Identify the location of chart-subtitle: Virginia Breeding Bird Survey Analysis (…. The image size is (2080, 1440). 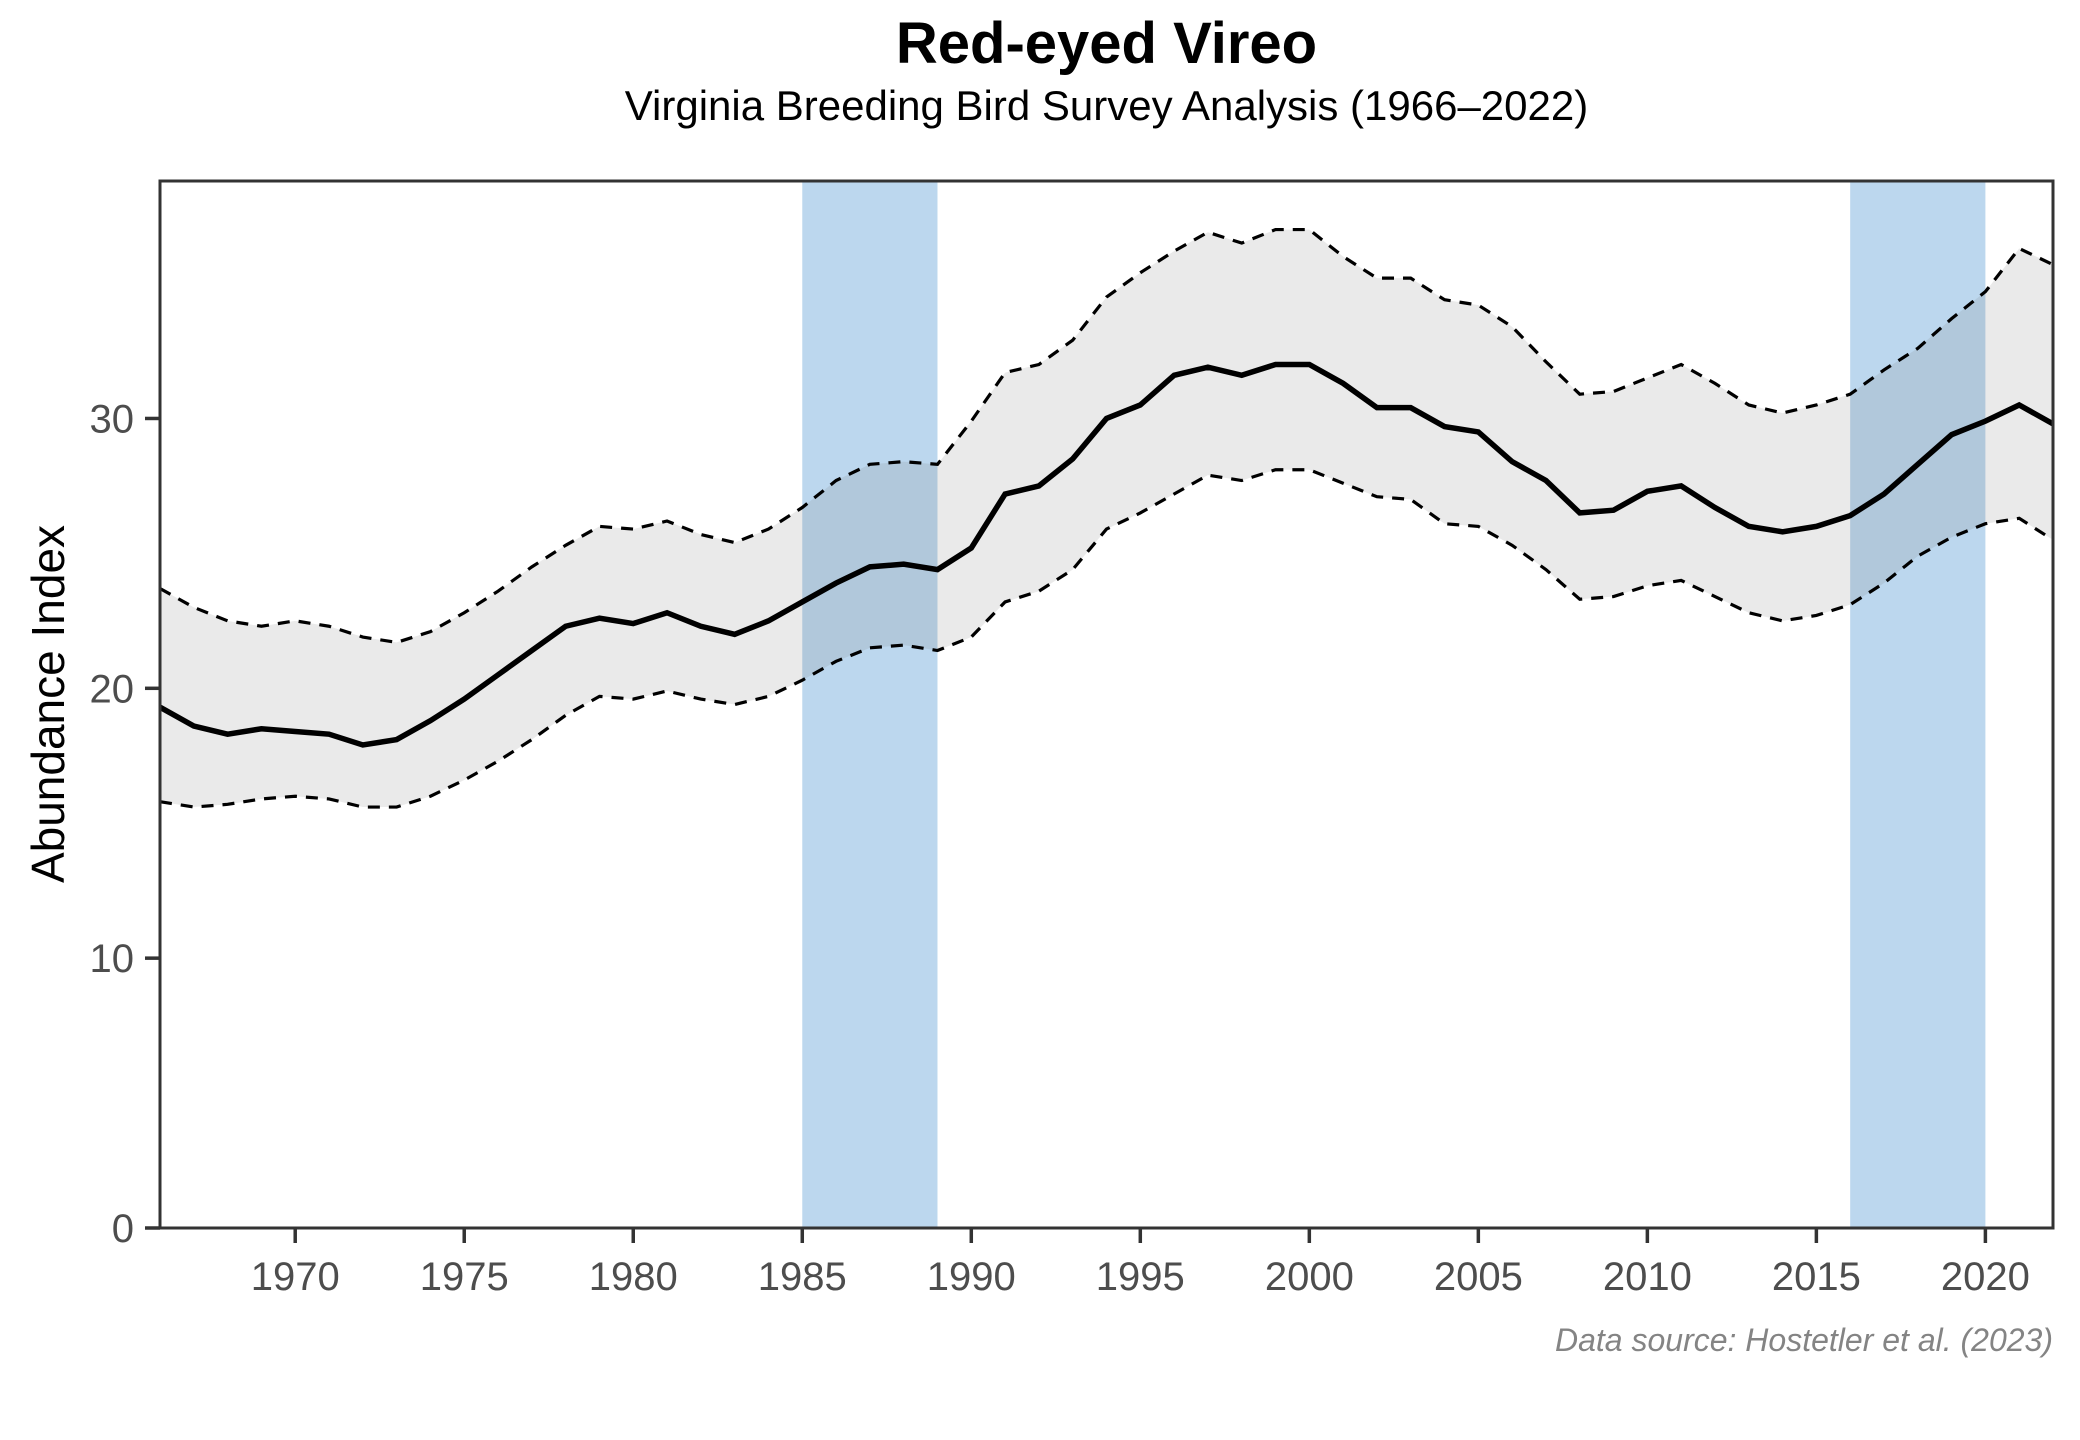
(1106, 105).